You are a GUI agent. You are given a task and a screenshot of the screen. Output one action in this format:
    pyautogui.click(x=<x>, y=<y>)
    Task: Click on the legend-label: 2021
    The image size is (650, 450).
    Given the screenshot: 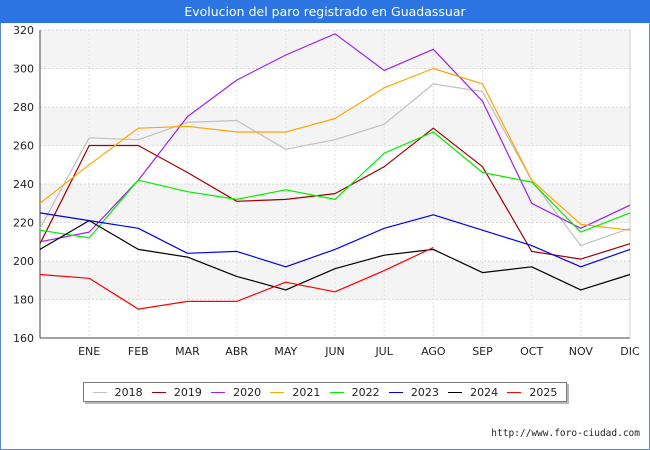 What is the action you would take?
    pyautogui.click(x=306, y=392)
    